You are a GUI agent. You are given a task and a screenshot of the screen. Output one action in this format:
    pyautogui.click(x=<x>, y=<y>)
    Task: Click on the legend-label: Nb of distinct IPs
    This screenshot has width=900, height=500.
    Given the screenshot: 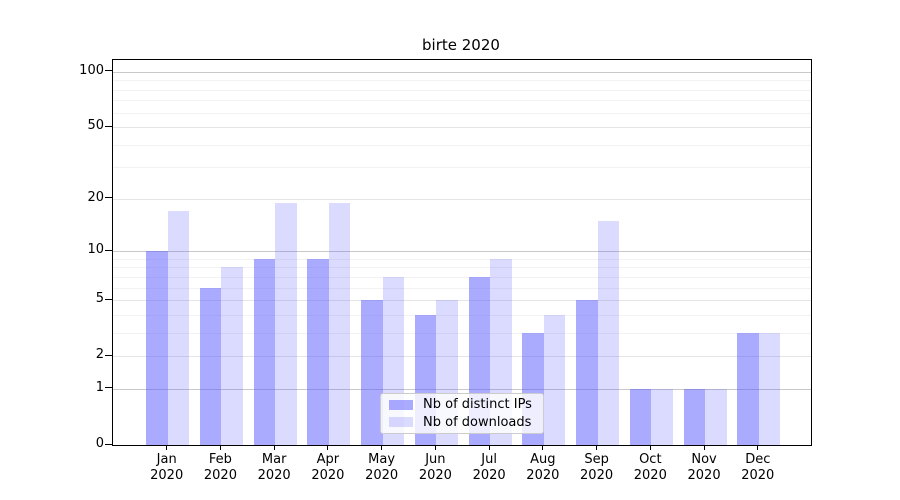 What is the action you would take?
    pyautogui.click(x=477, y=405)
    